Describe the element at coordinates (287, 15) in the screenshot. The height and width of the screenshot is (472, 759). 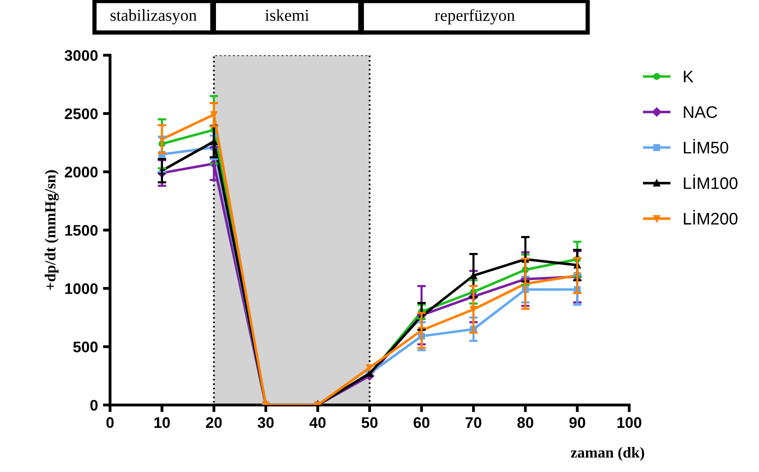
I see `text: iskemi` at that location.